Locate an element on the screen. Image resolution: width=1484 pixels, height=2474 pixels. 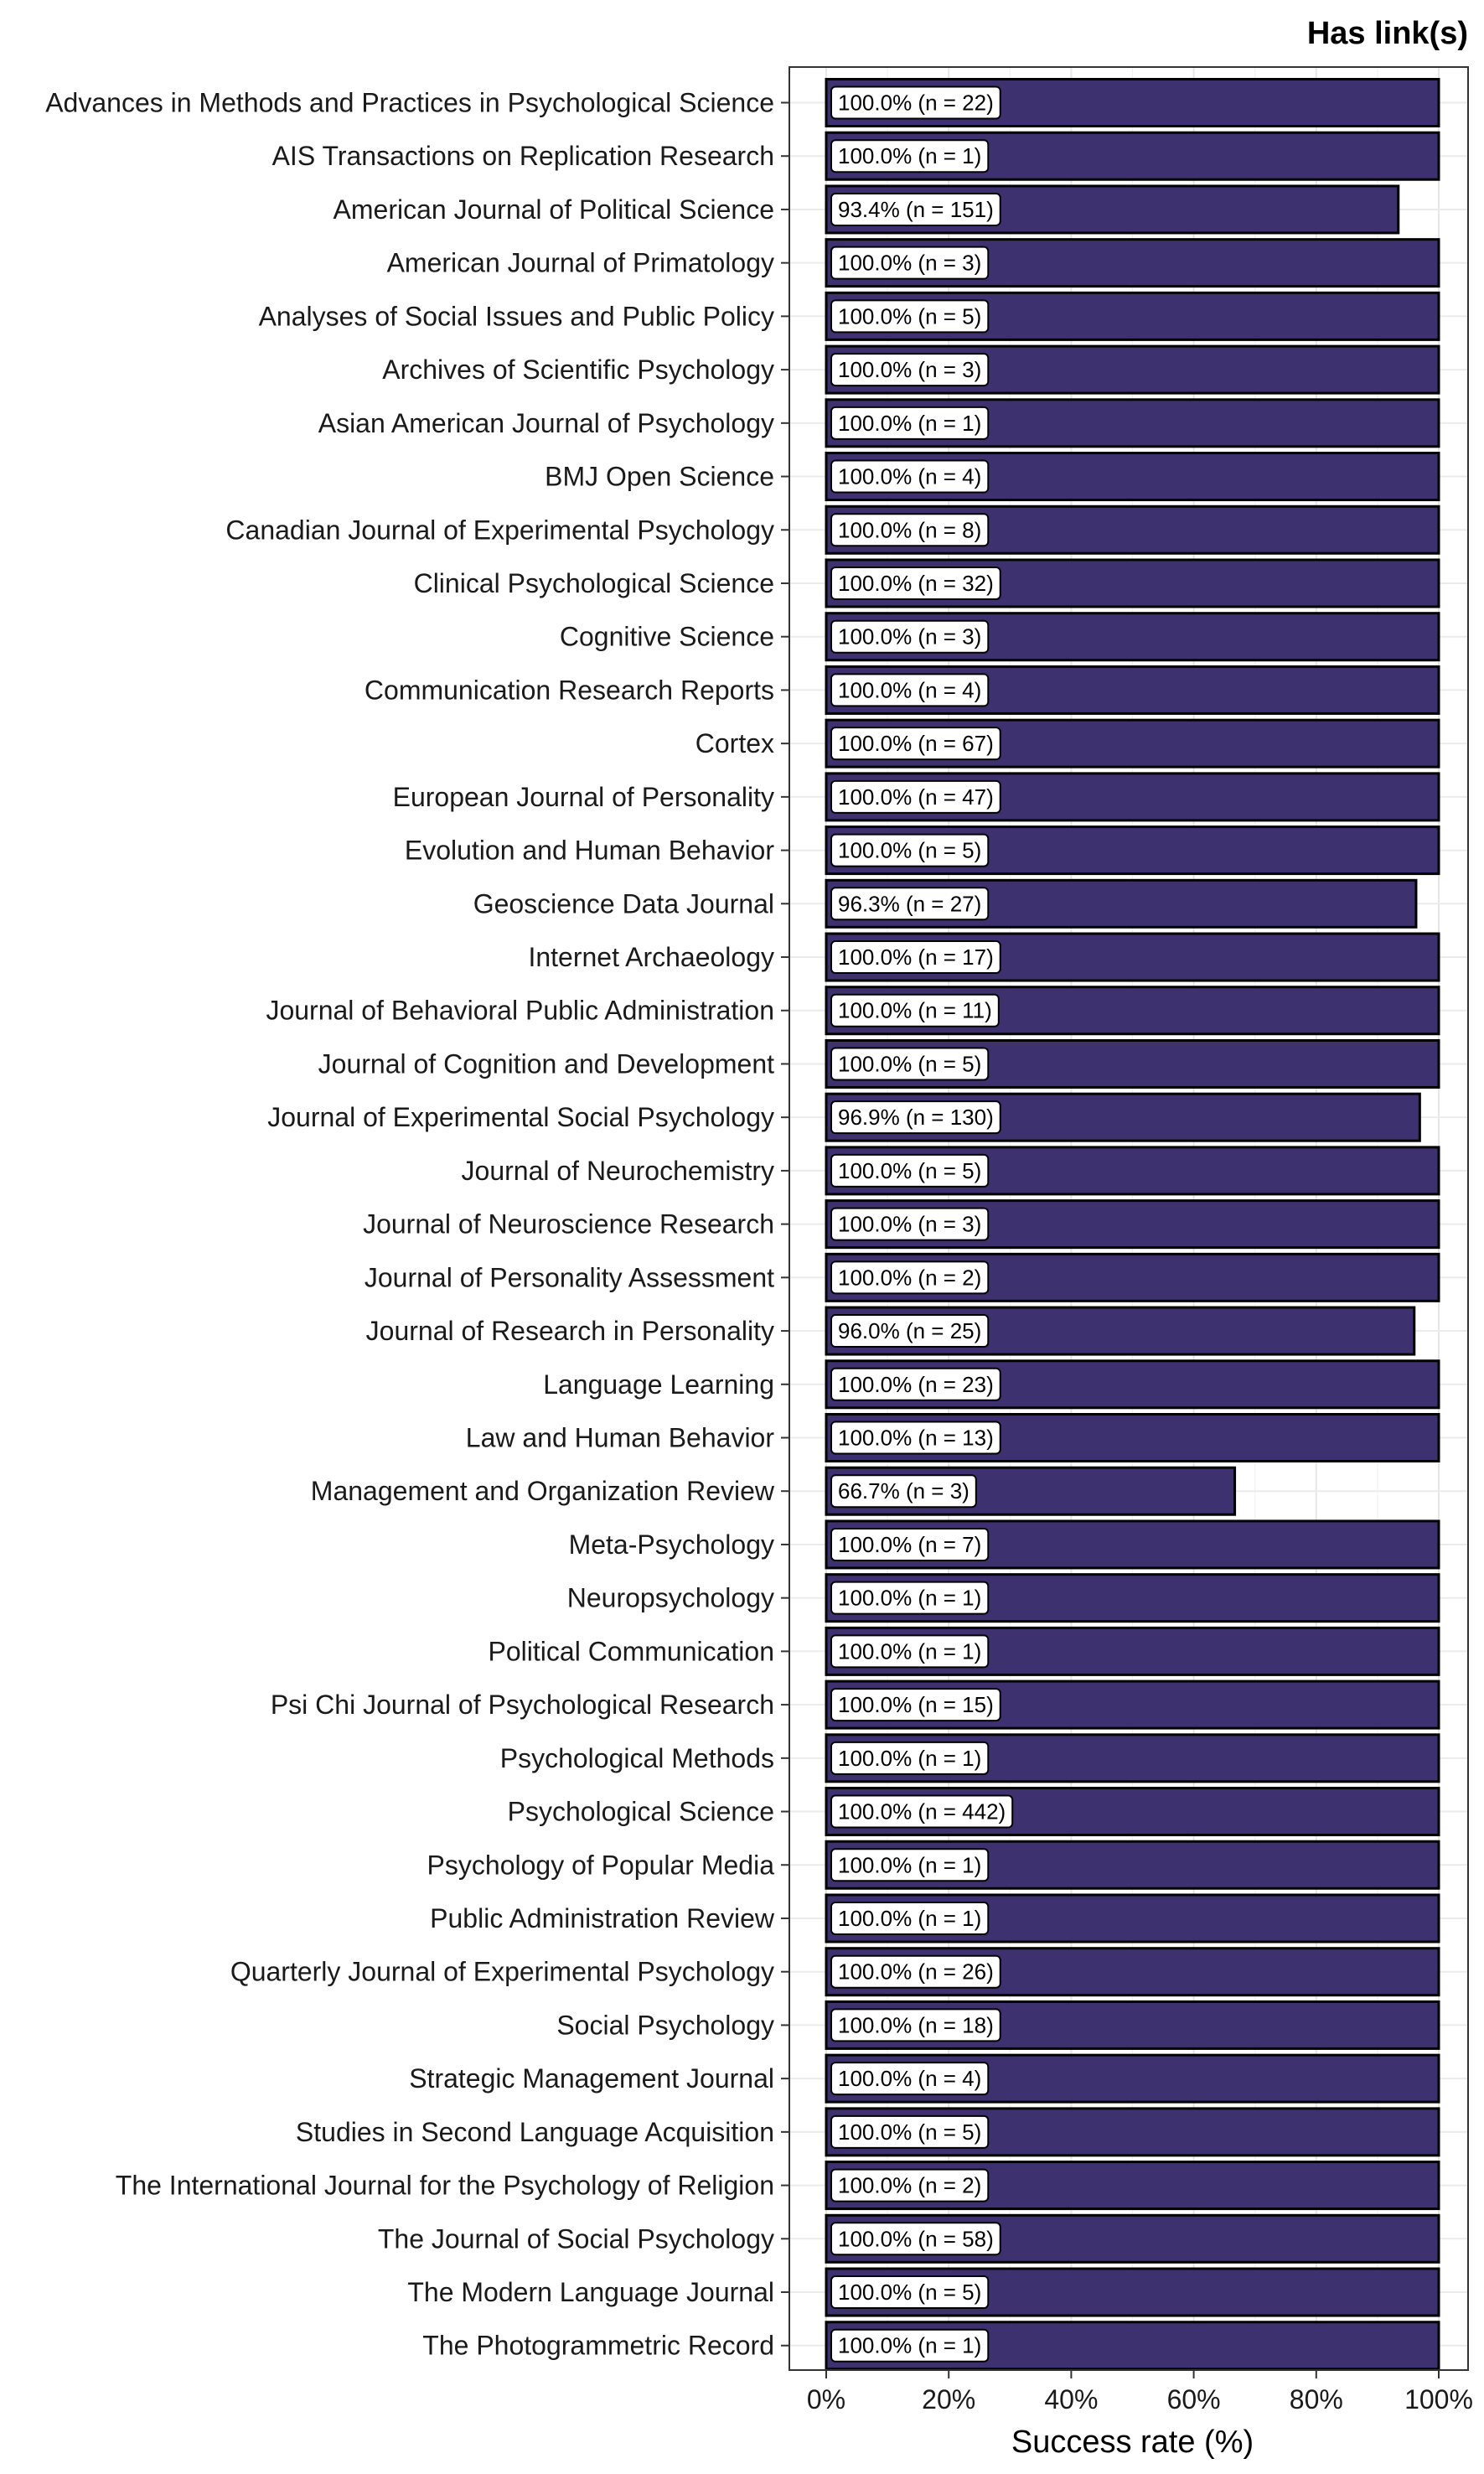
y-tick-label: The Modern Language Journal is located at coordinates (590, 2292).